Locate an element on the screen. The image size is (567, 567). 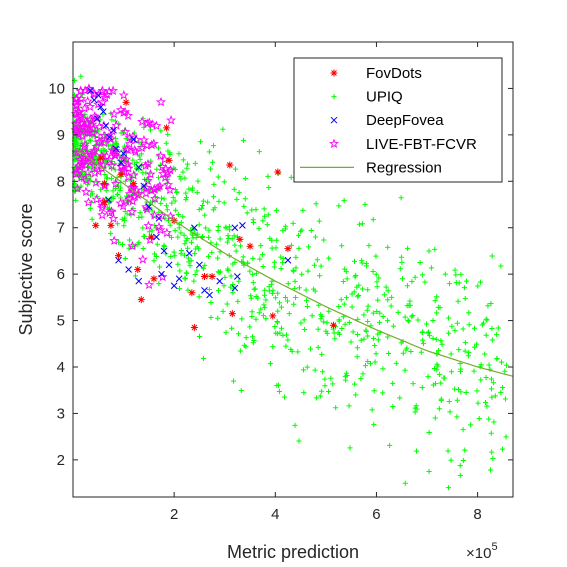
x-tick-label: 2 is located at coordinates (174, 514).